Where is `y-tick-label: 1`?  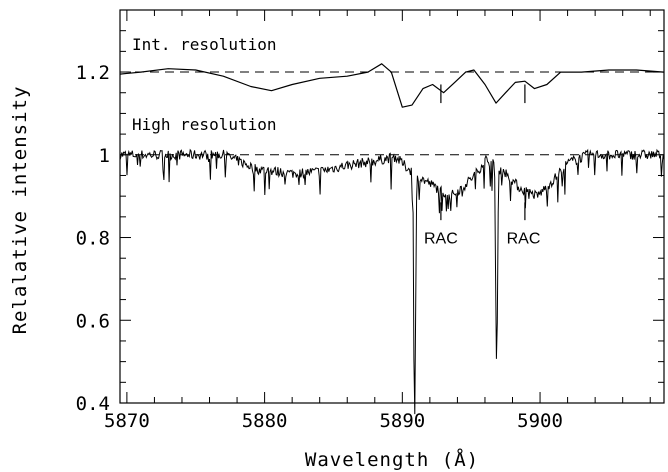 y-tick-label: 1 is located at coordinates (104, 156).